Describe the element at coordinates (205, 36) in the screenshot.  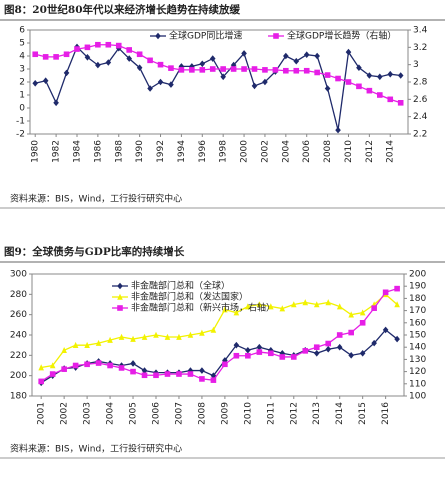
I see `legend-label: 全球GDP同比增速` at that location.